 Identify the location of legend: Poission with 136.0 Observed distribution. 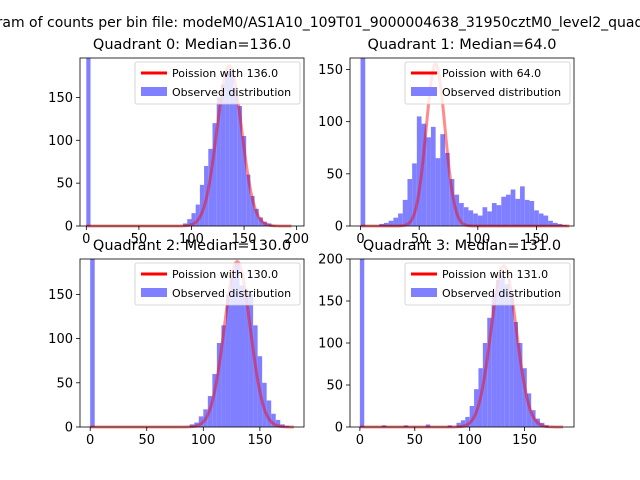
(217, 83).